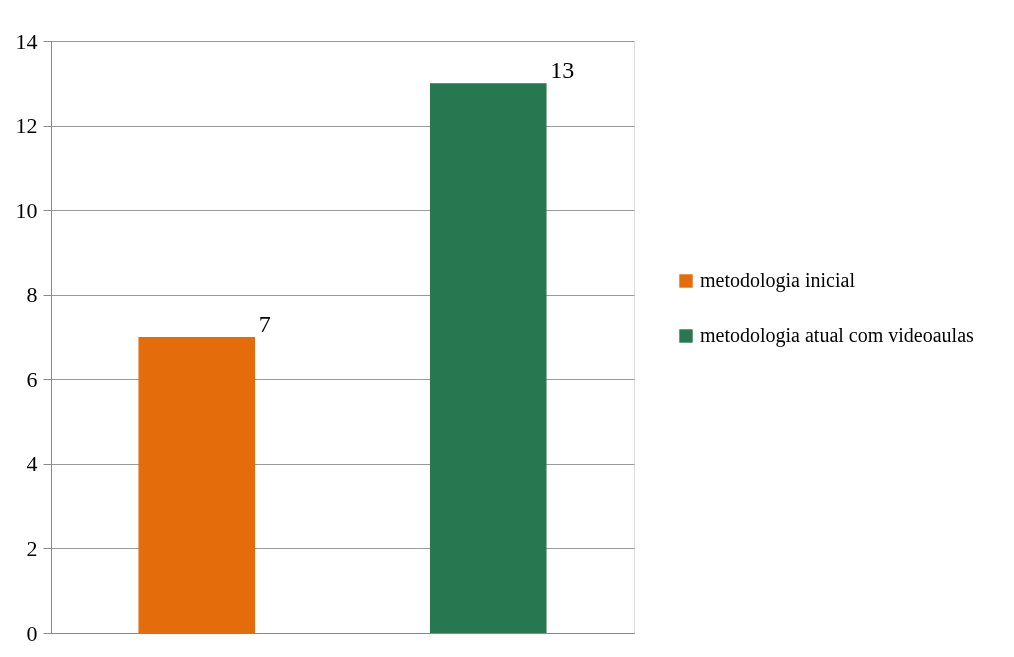 The width and height of the screenshot is (1014, 657). I want to click on y-tick-label: 8, so click(32, 295).